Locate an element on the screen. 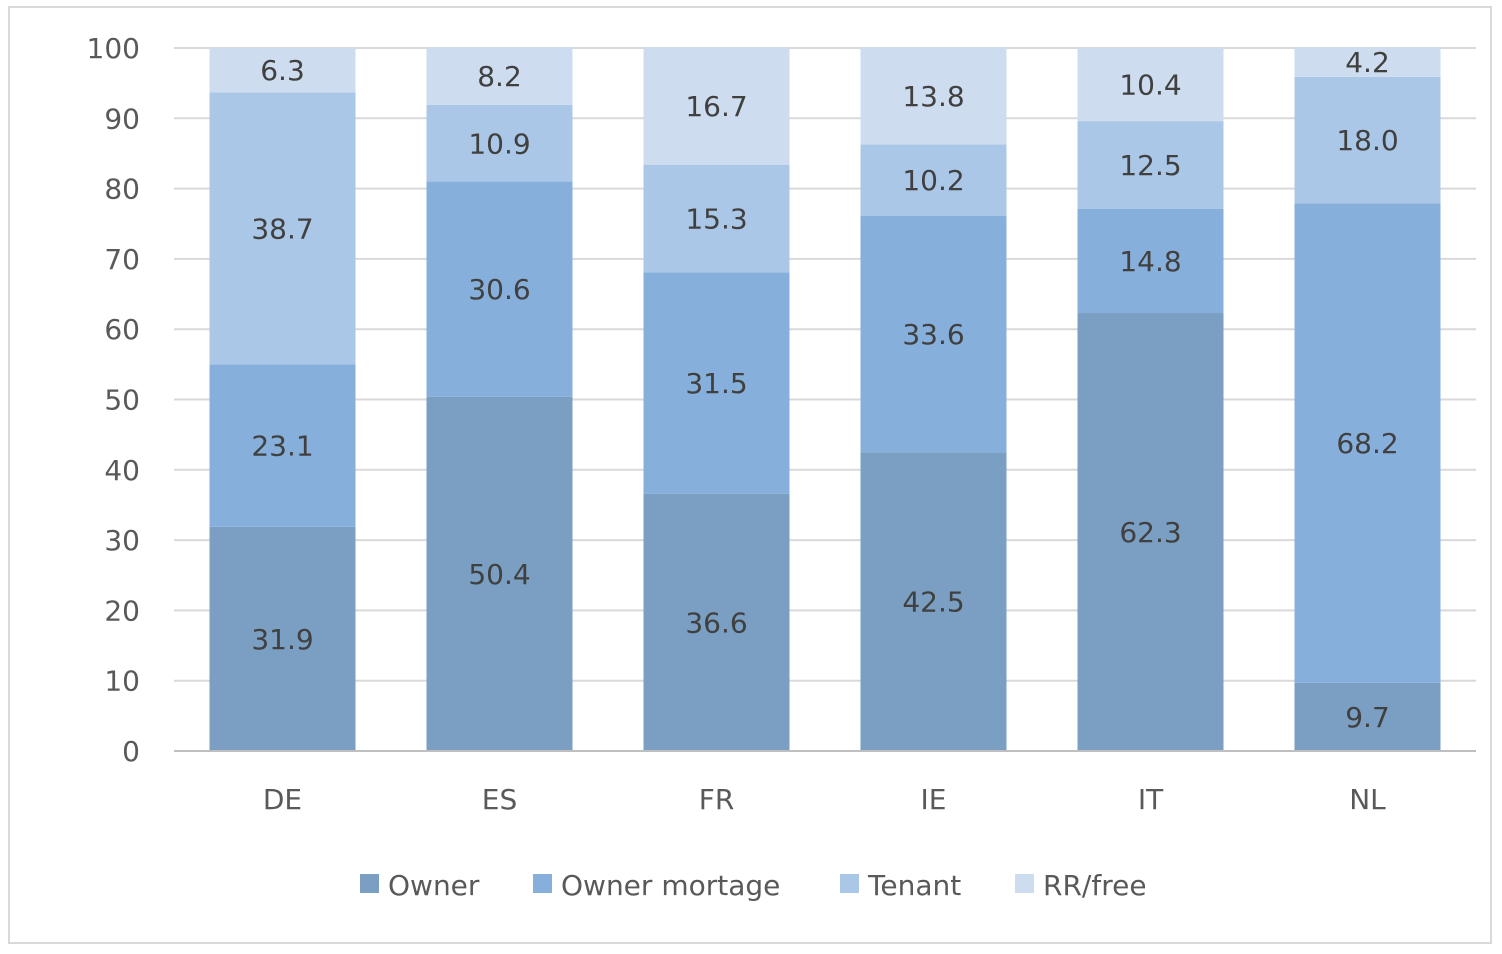  x-tick-label: FR is located at coordinates (717, 799).